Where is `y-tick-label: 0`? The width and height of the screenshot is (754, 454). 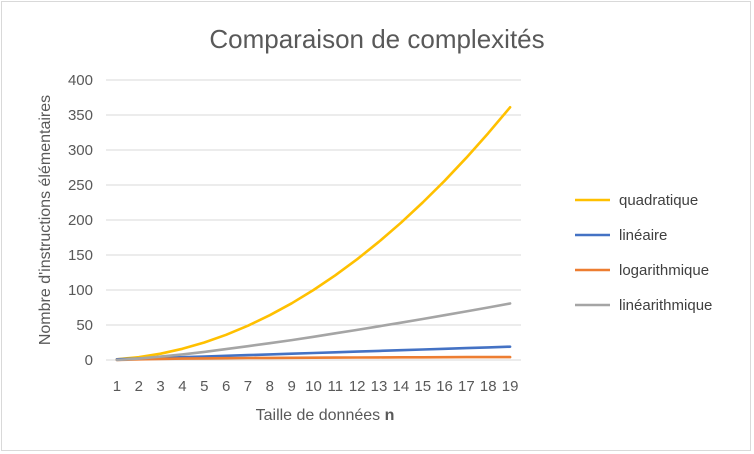
y-tick-label: 0 is located at coordinates (89, 360).